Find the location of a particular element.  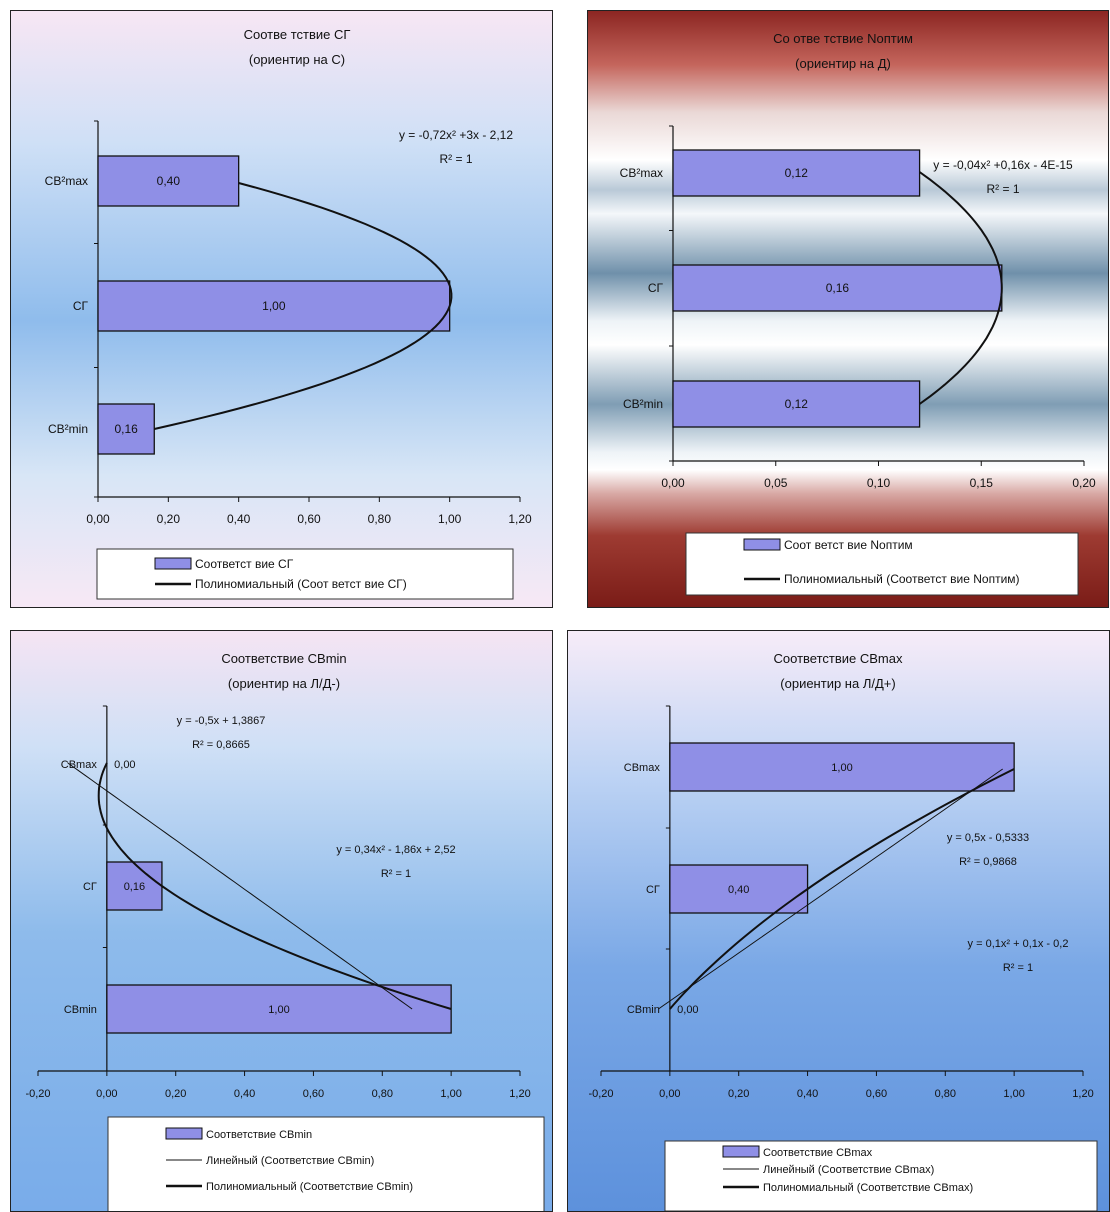

legend-trendline-label: Линейный (Соответствие СВmax) is located at coordinates (848, 1170).